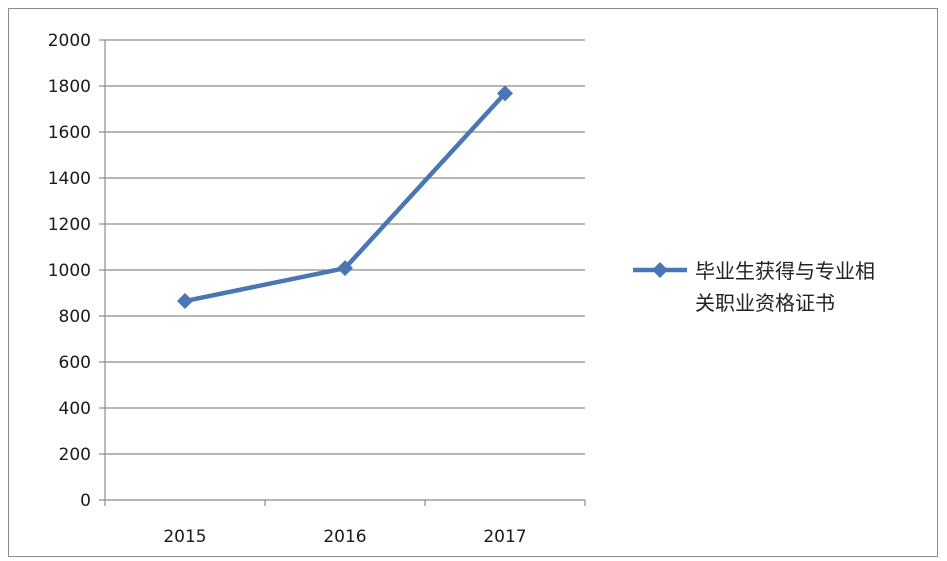  Describe the element at coordinates (69, 87) in the screenshot. I see `y-tick-label: 1800` at that location.